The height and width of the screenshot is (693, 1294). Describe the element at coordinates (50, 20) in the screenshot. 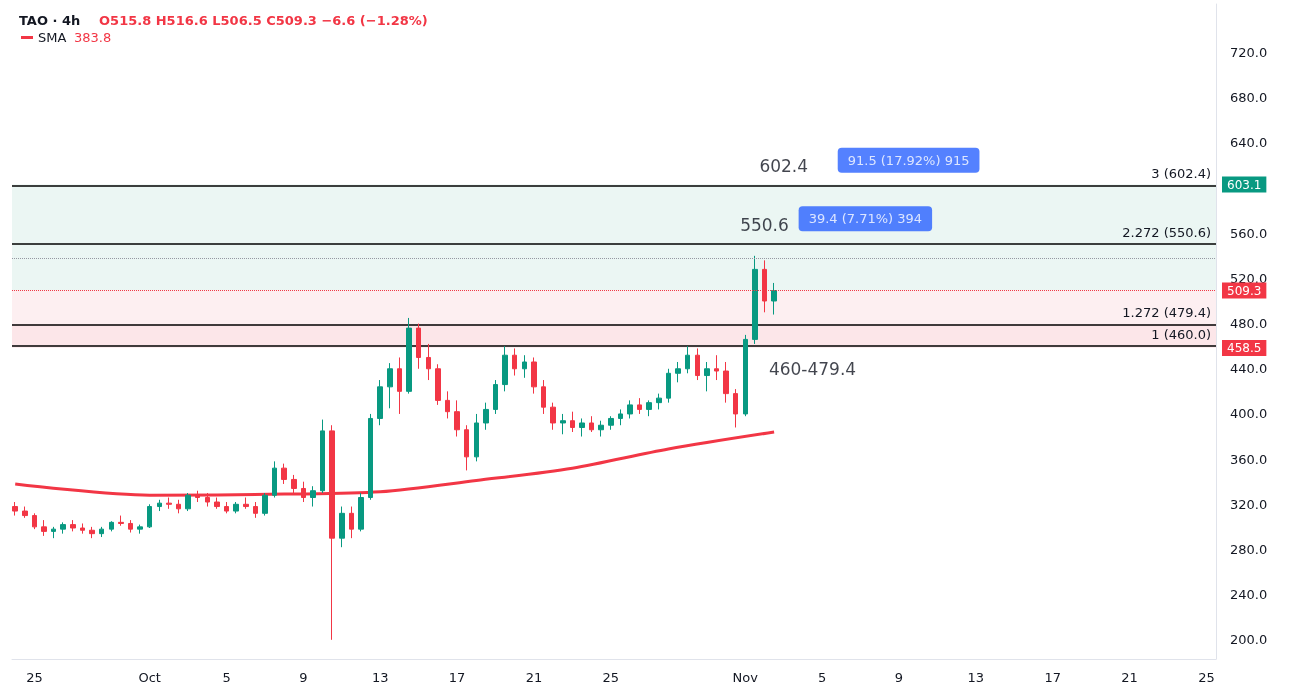

I see `text: TAO · 4h` at that location.